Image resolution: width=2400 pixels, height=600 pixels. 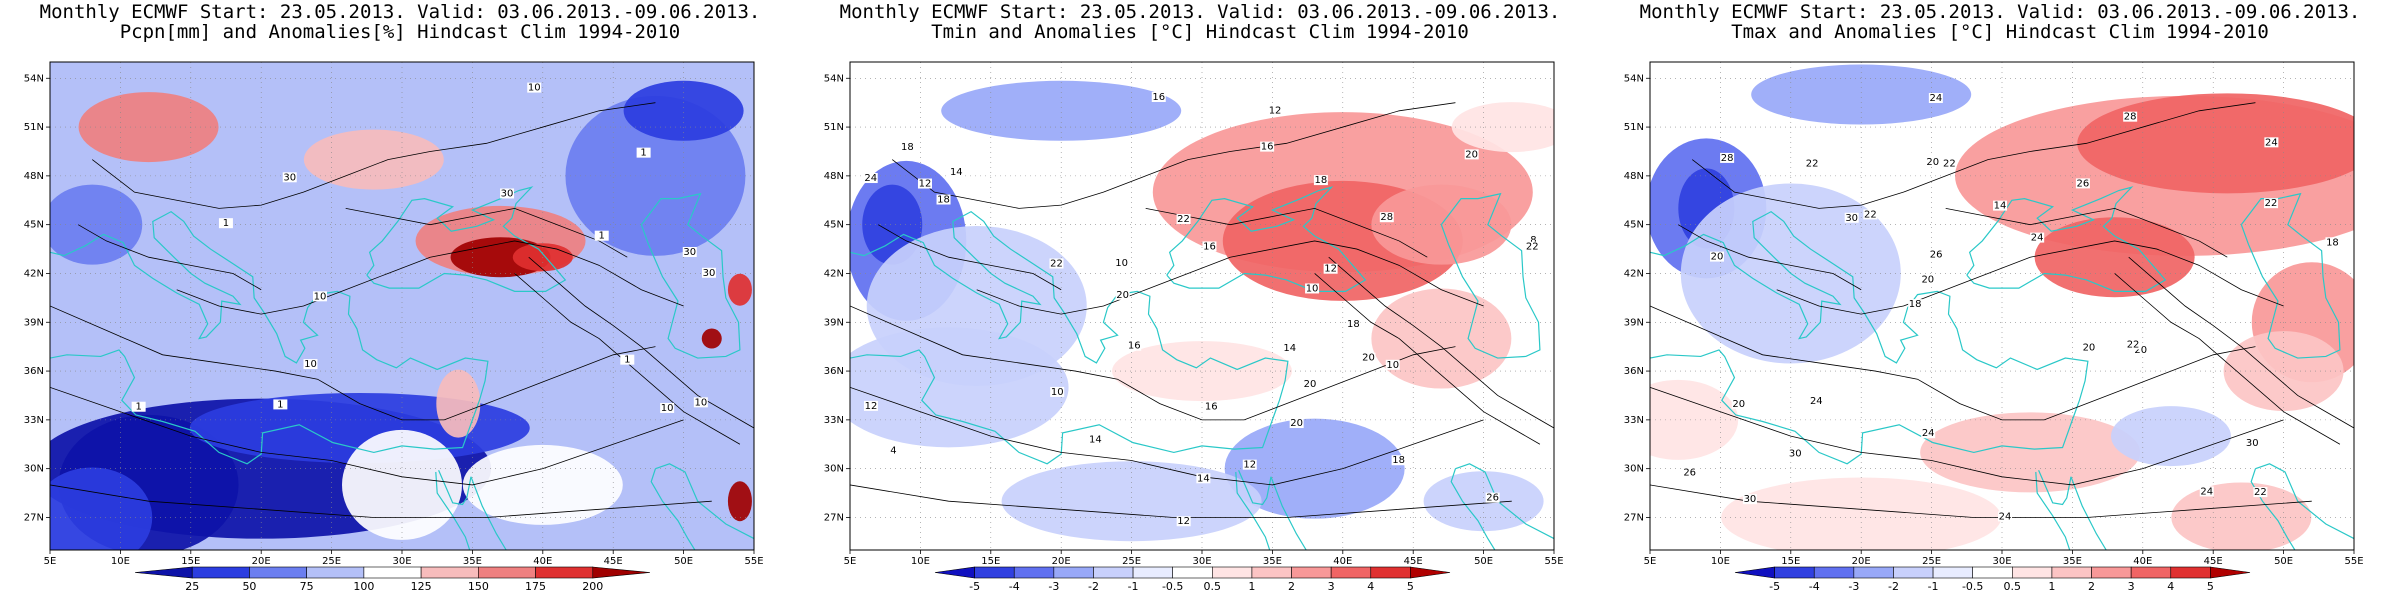 What do you see at coordinates (1133, 586) in the screenshot?
I see `colorbar-label: -1` at bounding box center [1133, 586].